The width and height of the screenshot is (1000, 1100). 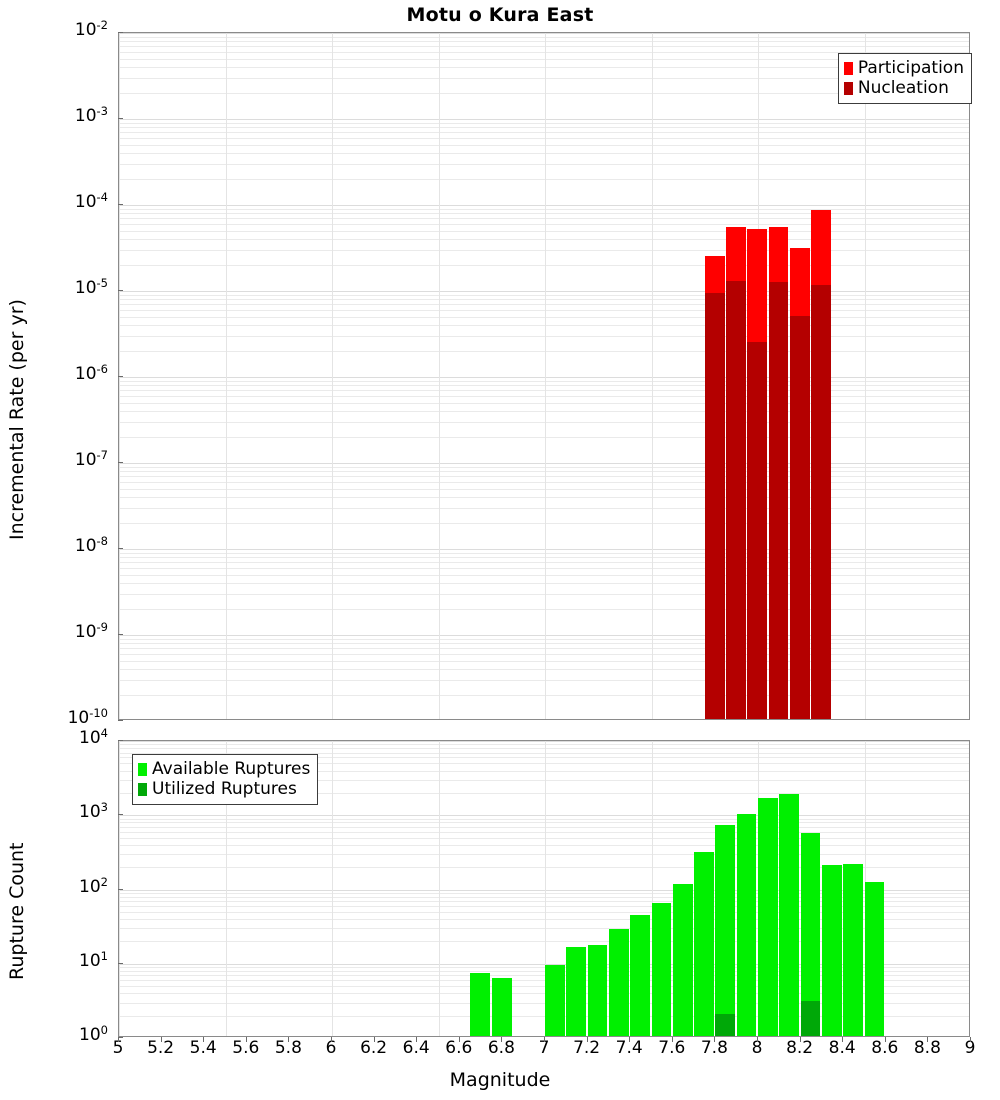 I want to click on legend-label-available-ruptures: Available Ruptures, so click(x=231, y=768).